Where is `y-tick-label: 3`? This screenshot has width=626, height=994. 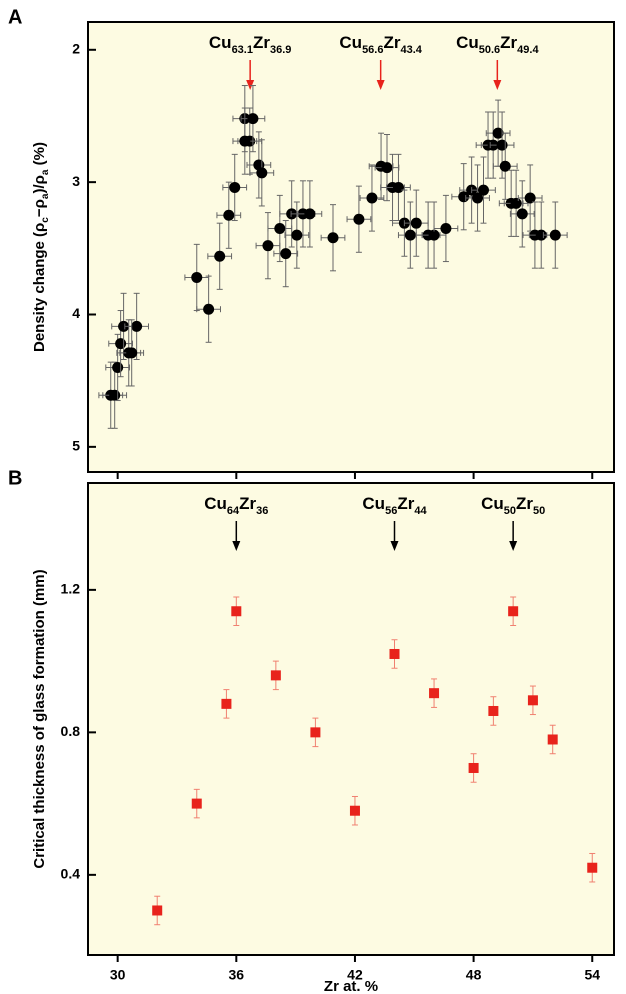 y-tick-label: 3 is located at coordinates (76, 181).